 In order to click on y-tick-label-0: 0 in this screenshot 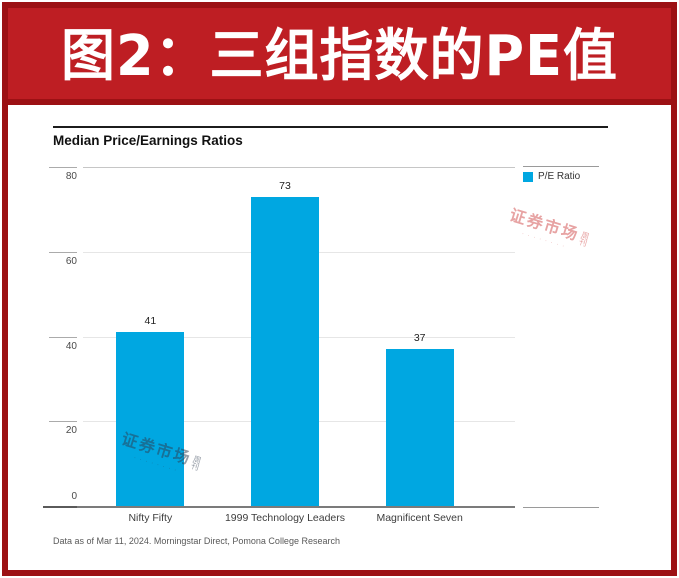, I will do `click(74, 496)`.